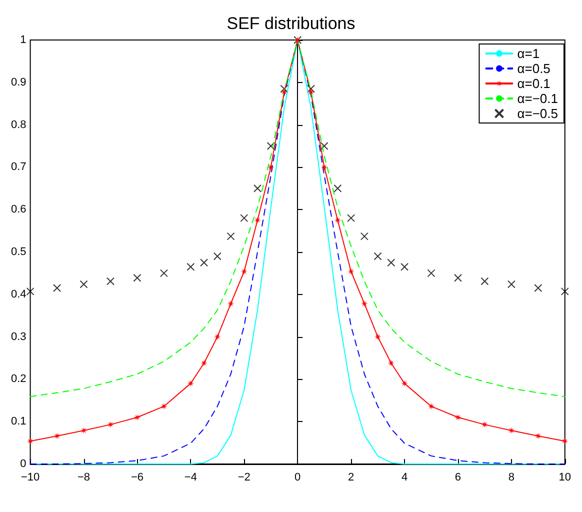 The height and width of the screenshot is (512, 582). Describe the element at coordinates (565, 478) in the screenshot. I see `x-tick-label: 10` at that location.